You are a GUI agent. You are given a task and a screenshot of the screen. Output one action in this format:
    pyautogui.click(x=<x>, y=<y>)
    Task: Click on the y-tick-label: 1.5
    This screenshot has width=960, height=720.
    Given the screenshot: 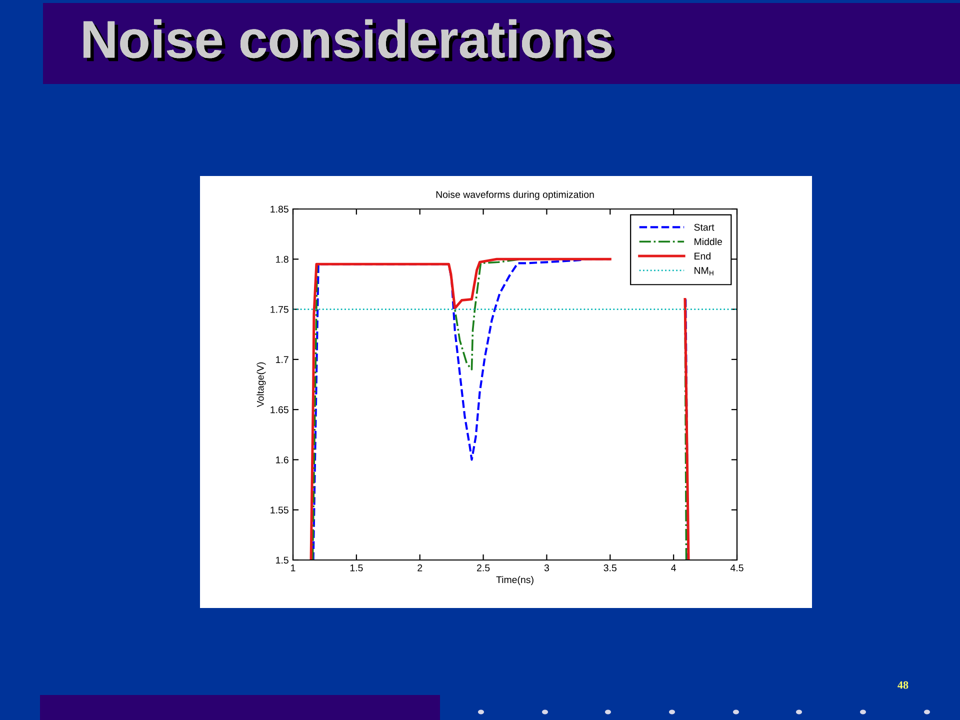 What is the action you would take?
    pyautogui.click(x=282, y=560)
    